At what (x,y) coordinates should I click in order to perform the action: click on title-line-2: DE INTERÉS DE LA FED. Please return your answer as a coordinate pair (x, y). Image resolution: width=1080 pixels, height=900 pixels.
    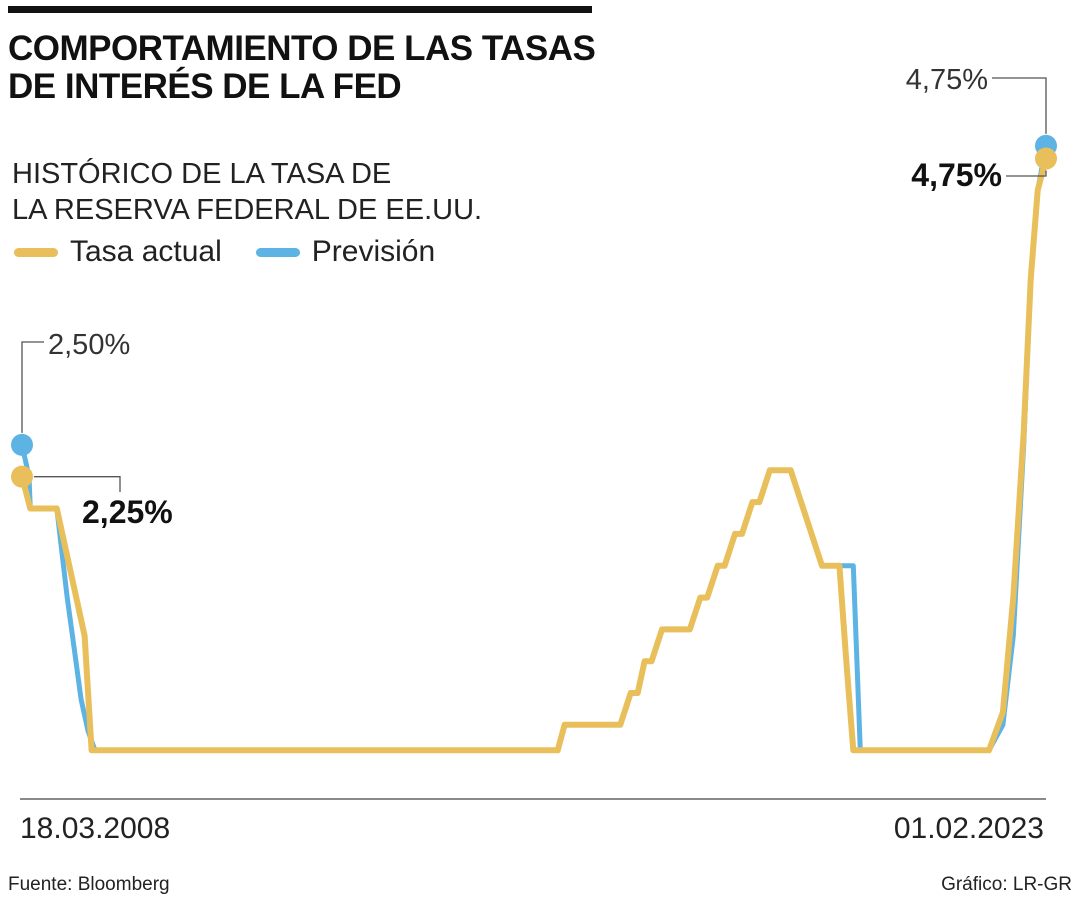
    Looking at the image, I should click on (205, 86).